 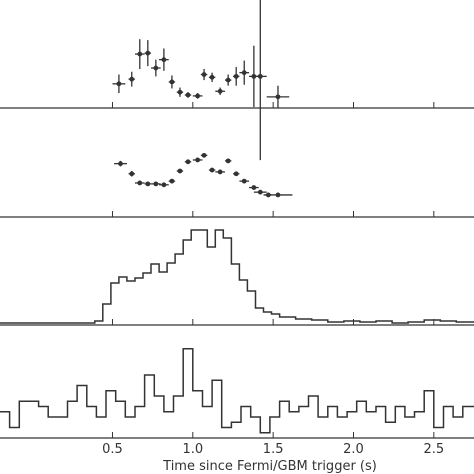 What do you see at coordinates (433, 449) in the screenshot?
I see `x-tick-label: 2.5` at bounding box center [433, 449].